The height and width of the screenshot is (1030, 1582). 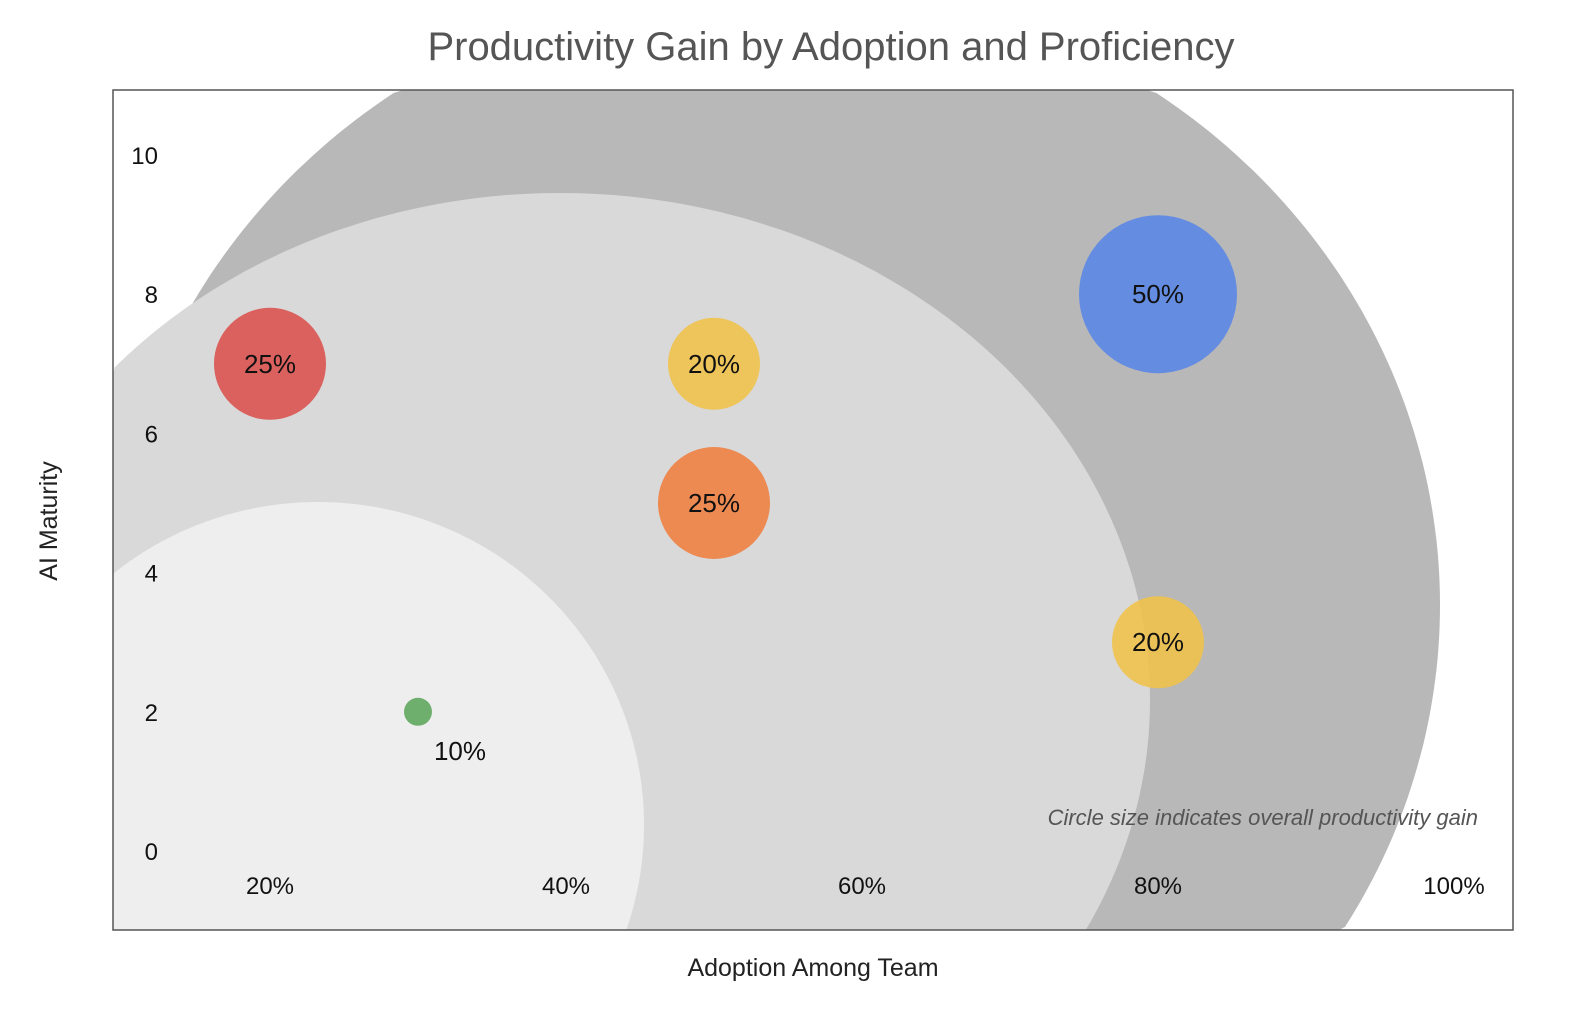 I want to click on bubble-label: 50%, so click(x=1158, y=294).